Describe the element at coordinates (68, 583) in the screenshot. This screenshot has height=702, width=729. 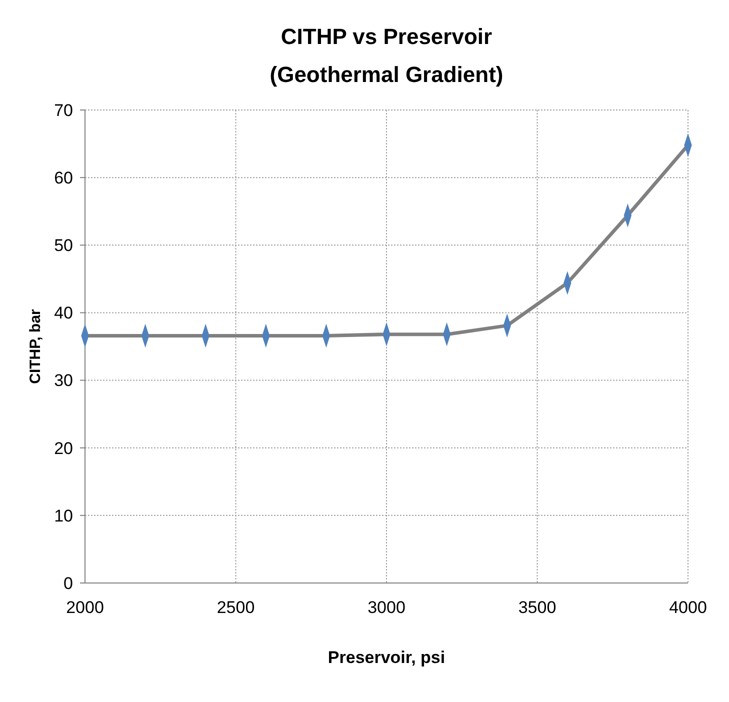
I see `y-tick-label: 0` at that location.